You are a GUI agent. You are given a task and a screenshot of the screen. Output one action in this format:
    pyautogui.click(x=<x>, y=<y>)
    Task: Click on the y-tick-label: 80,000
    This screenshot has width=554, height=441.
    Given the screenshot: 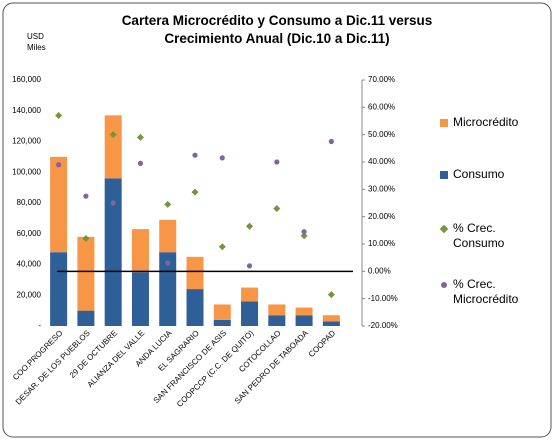 What is the action you would take?
    pyautogui.click(x=29, y=202)
    